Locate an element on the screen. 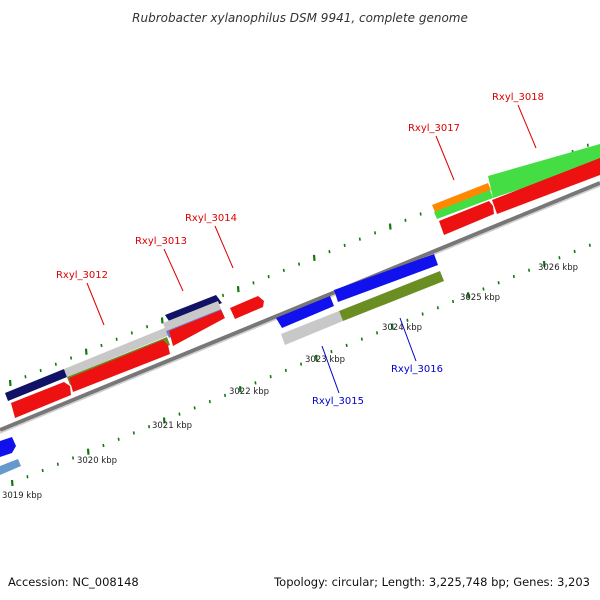 The width and height of the screenshot is (600, 600). accession-text: Accession: NC_008148 is located at coordinates (73, 582).